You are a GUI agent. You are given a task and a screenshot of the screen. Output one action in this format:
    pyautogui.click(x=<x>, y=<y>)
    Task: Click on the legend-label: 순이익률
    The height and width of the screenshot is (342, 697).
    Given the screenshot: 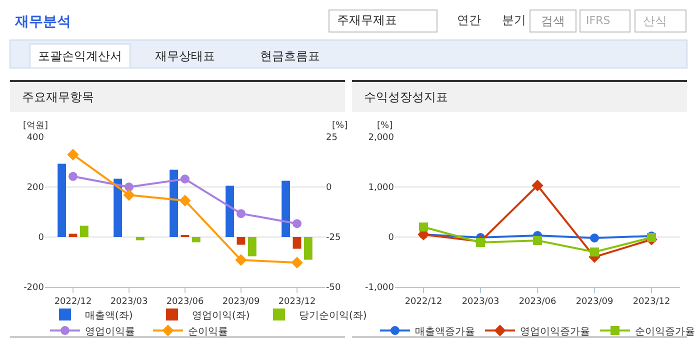 What is the action you would take?
    pyautogui.click(x=208, y=332)
    